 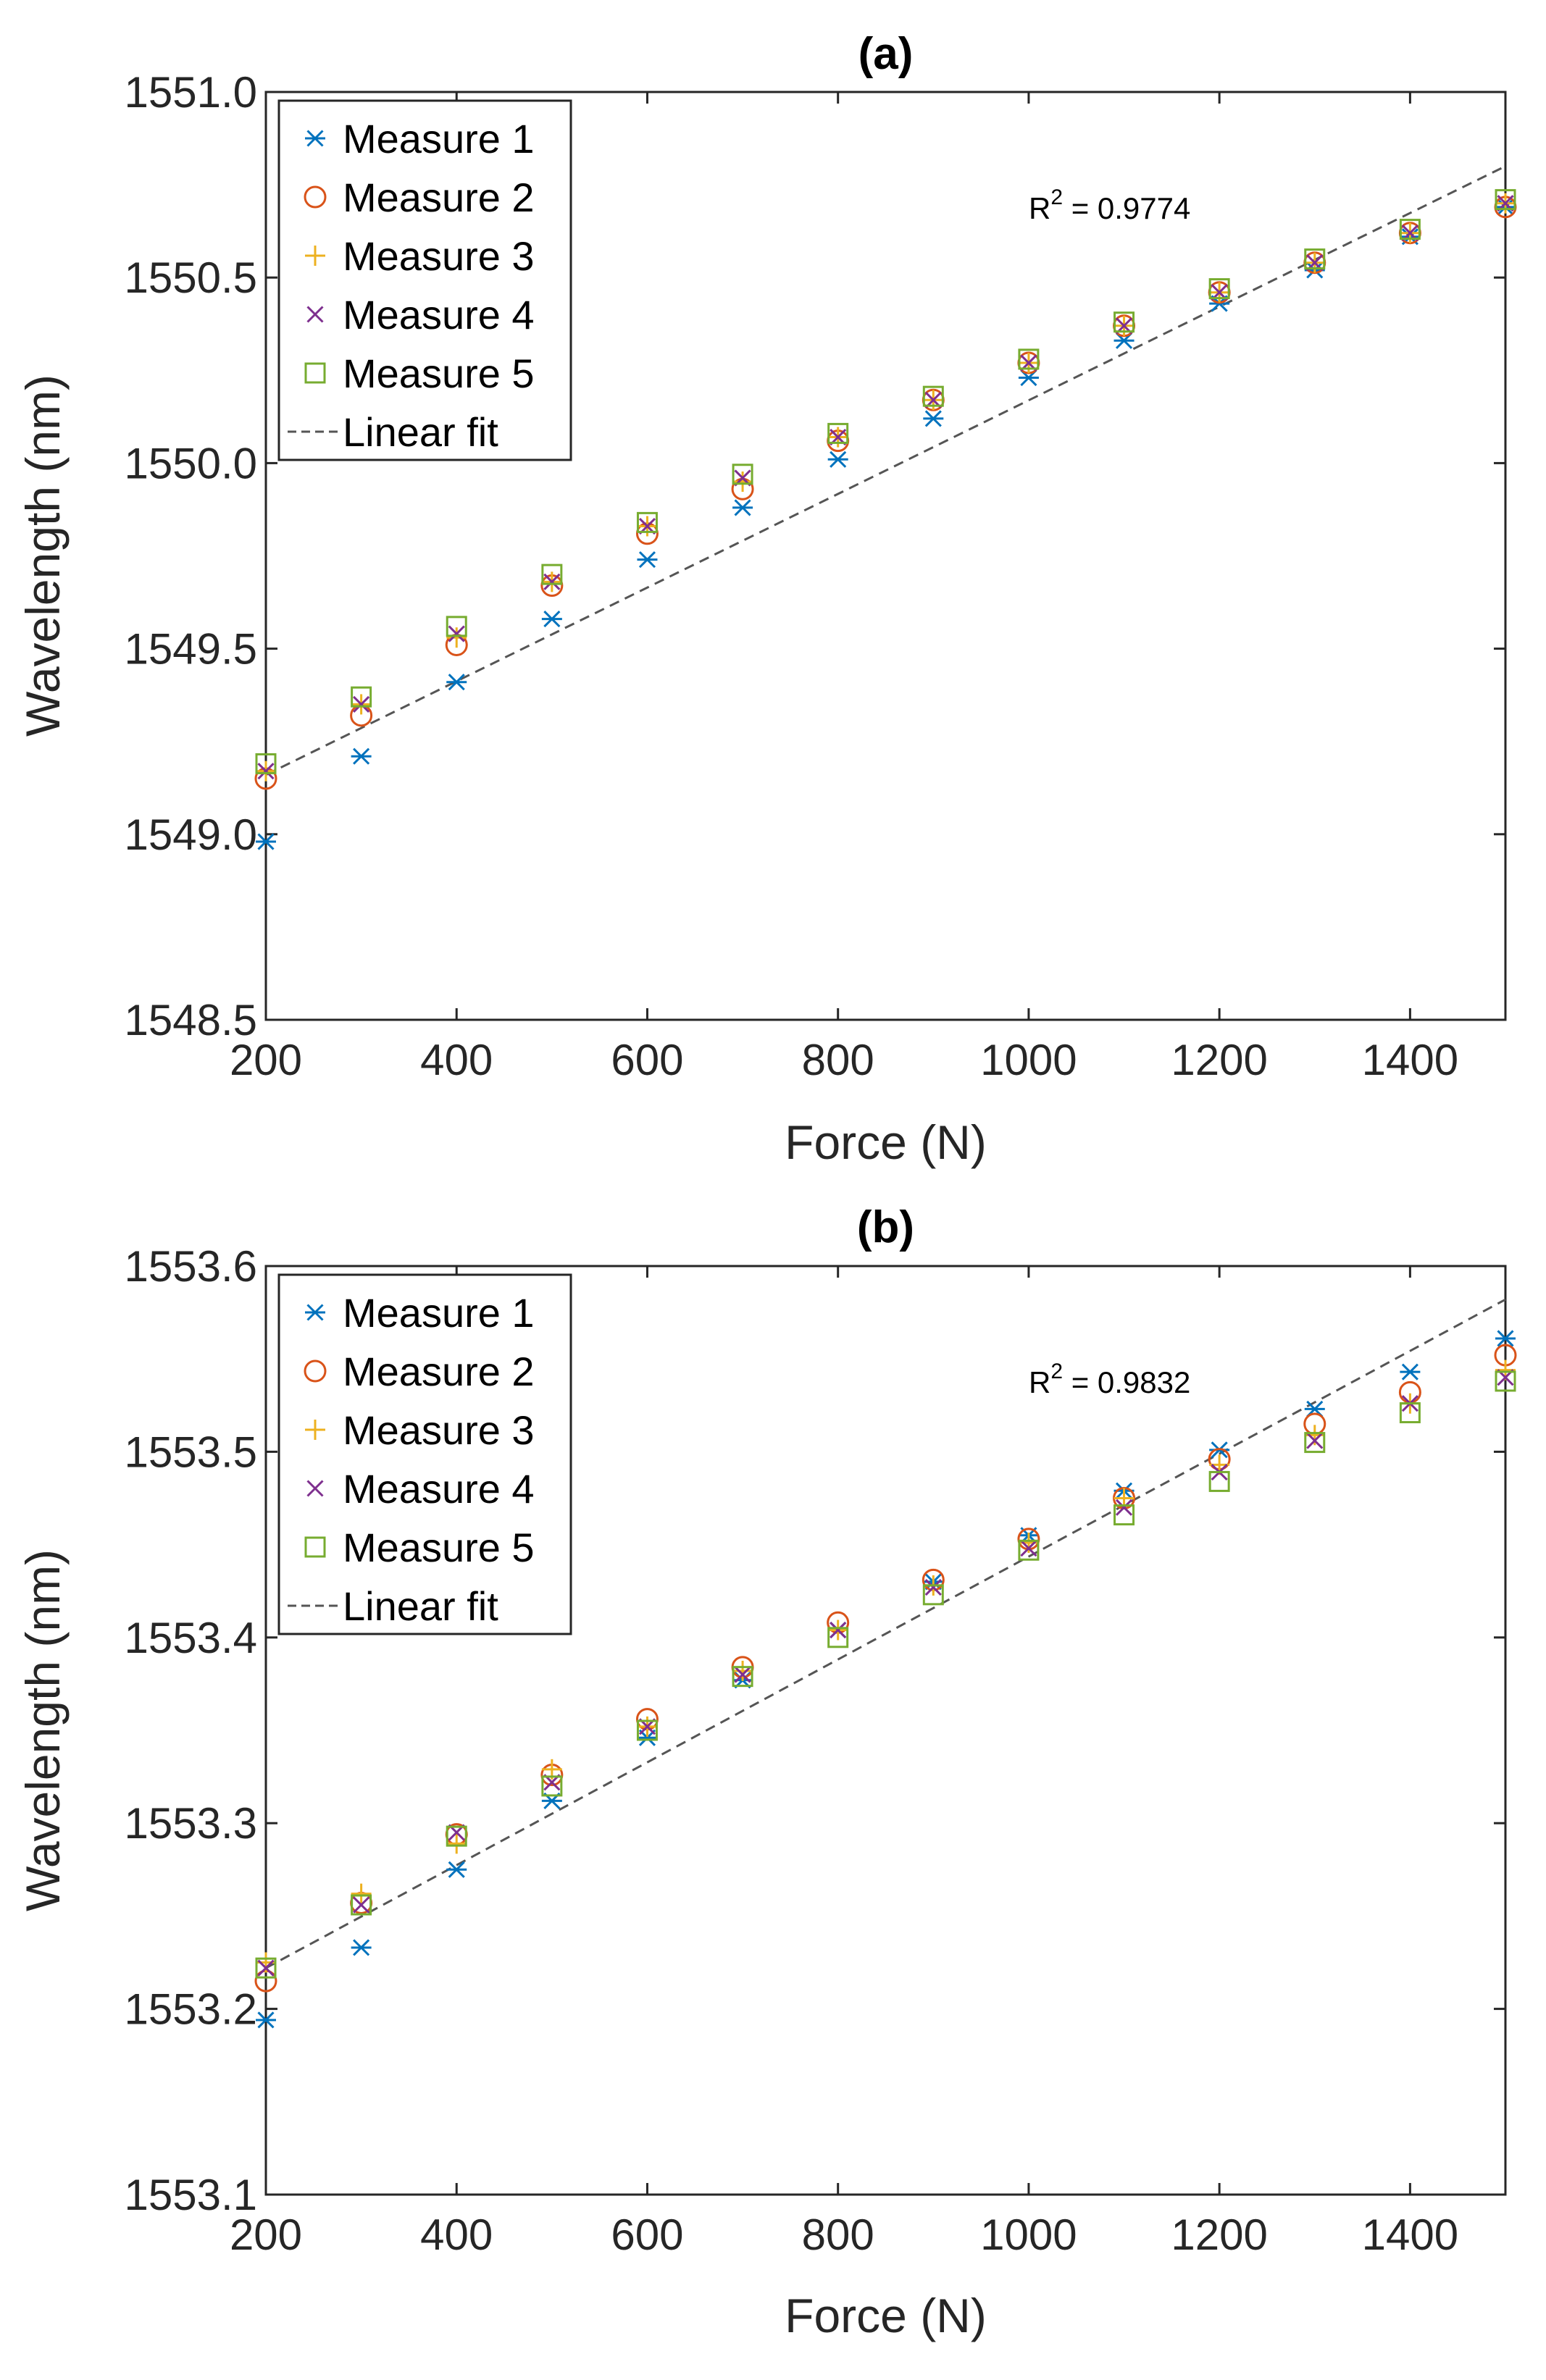 What do you see at coordinates (190, 2195) in the screenshot?
I see `y-tick-label: 1553.1` at bounding box center [190, 2195].